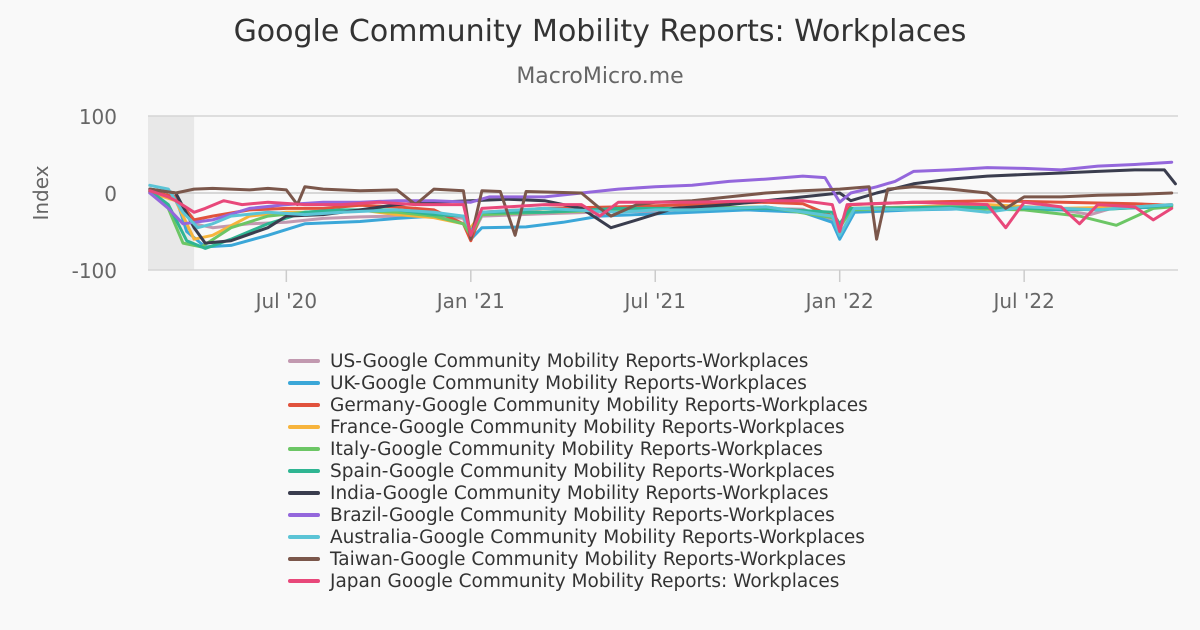 Image resolution: width=1200 pixels, height=630 pixels. What do you see at coordinates (41, 192) in the screenshot?
I see `y-axis-label: Index` at bounding box center [41, 192].